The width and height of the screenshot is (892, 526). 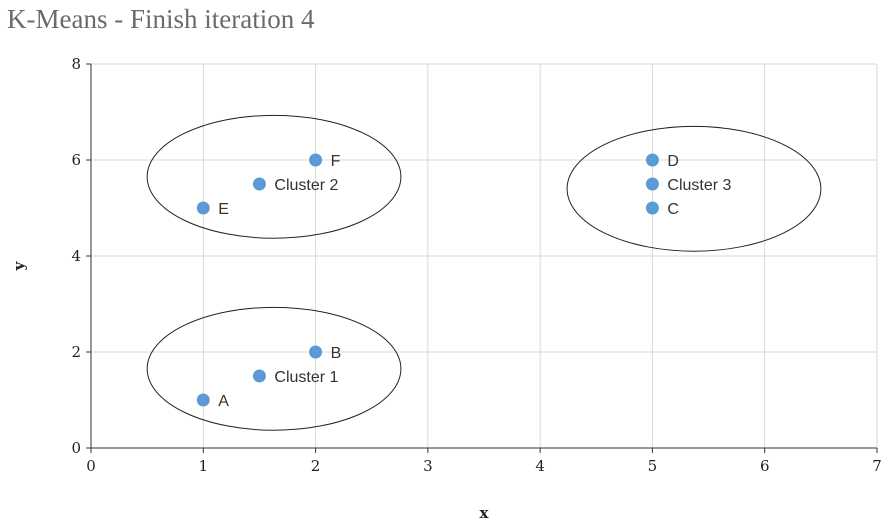 What do you see at coordinates (223, 209) in the screenshot?
I see `point-label: E` at bounding box center [223, 209].